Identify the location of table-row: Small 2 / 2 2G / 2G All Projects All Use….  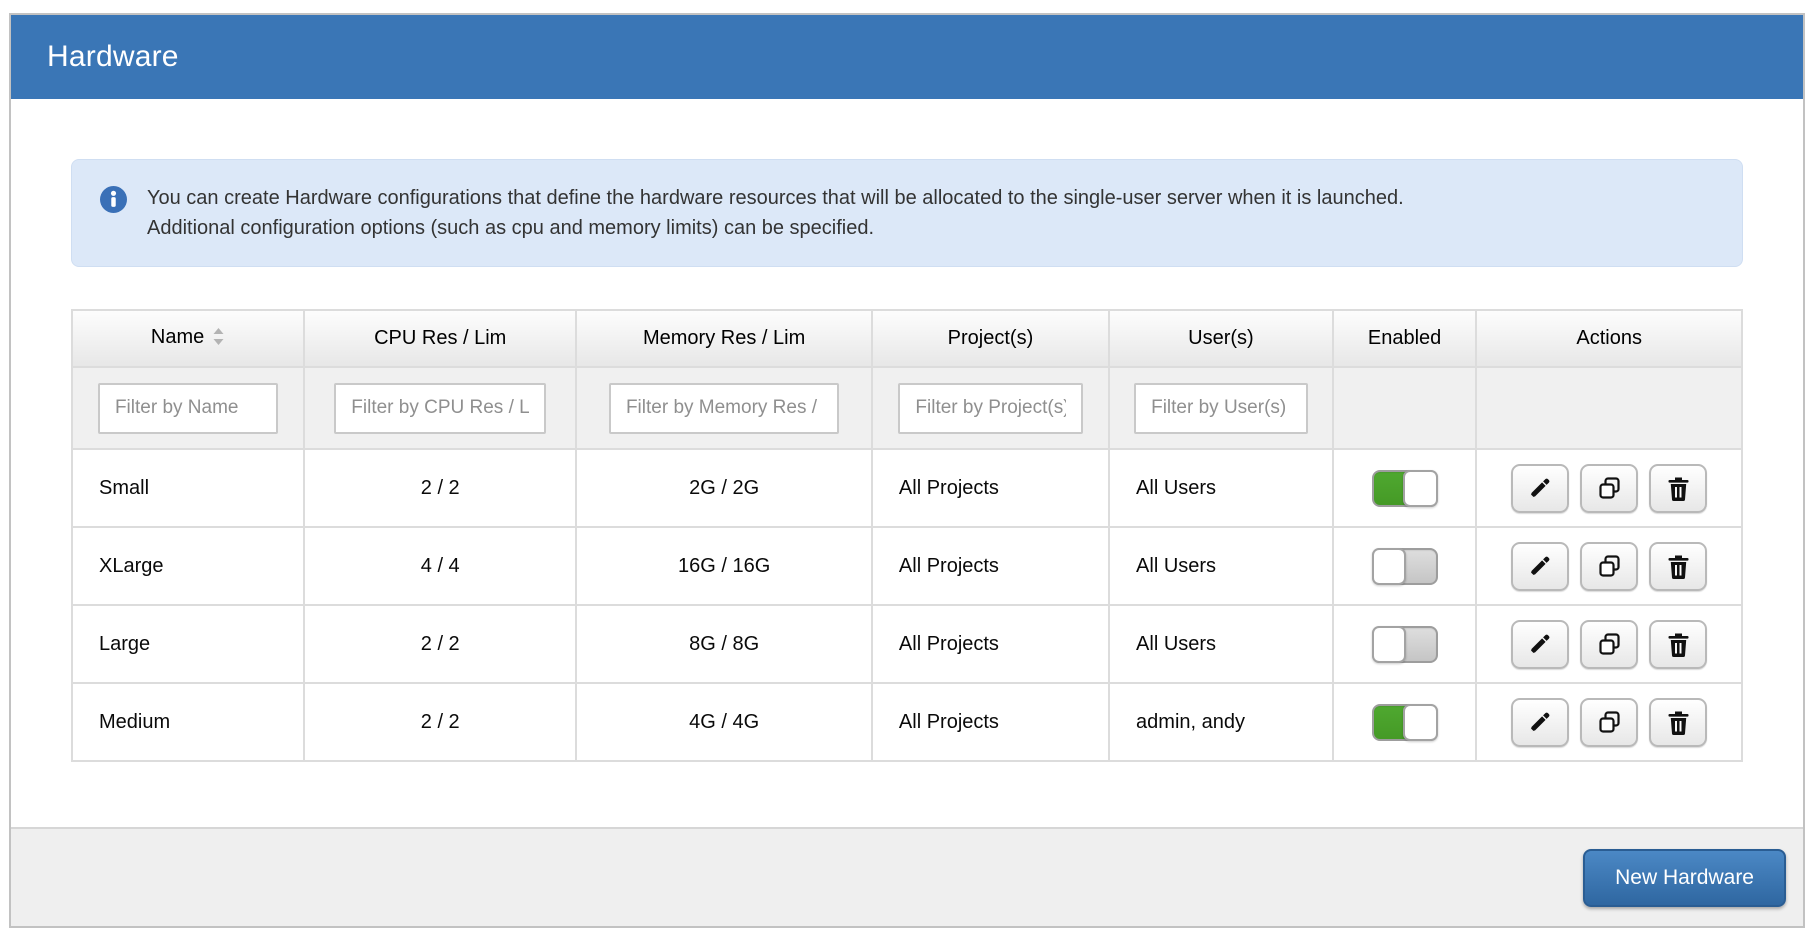
(906, 488).